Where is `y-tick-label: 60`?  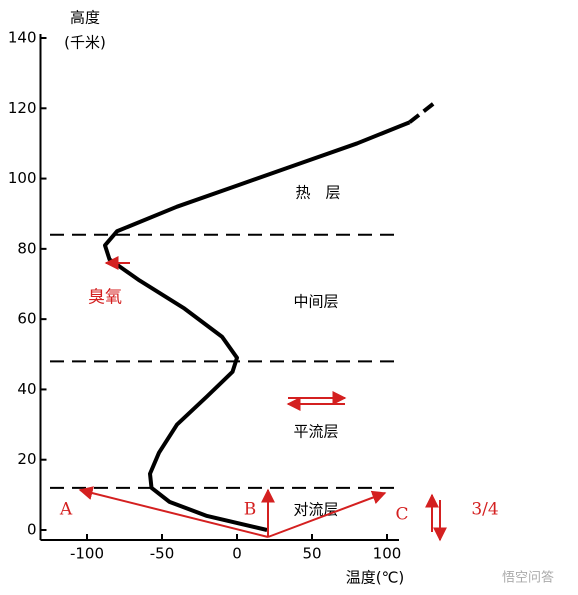
y-tick-label: 60 is located at coordinates (26, 319).